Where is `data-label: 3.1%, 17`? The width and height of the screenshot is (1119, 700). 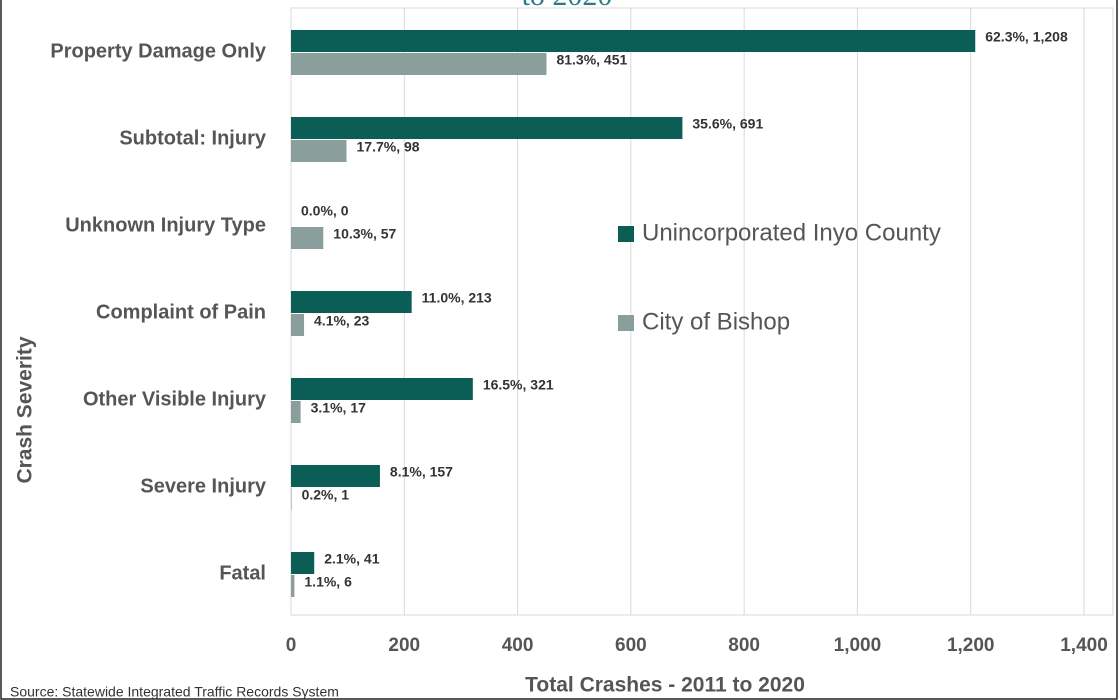
data-label: 3.1%, 17 is located at coordinates (338, 408).